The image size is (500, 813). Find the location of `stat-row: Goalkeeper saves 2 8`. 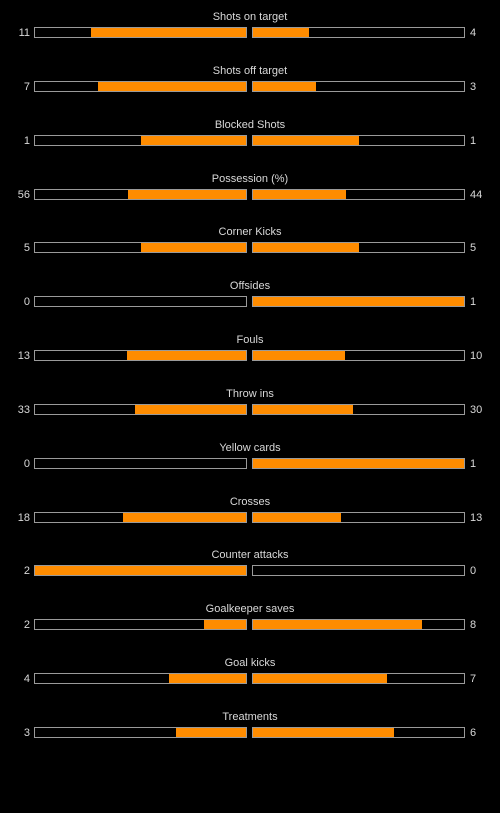

stat-row: Goalkeeper saves 2 8 is located at coordinates (250, 629).